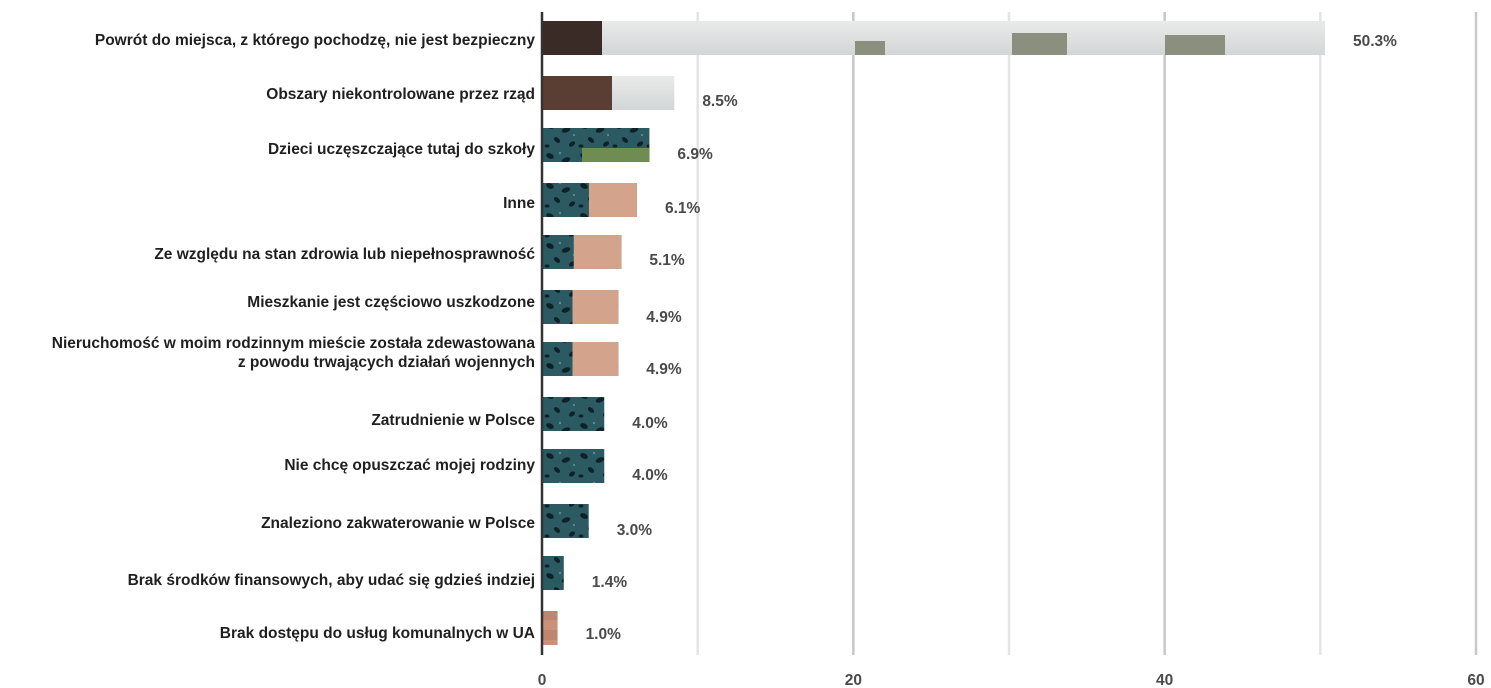 The width and height of the screenshot is (1491, 688). Describe the element at coordinates (1475, 680) in the screenshot. I see `x-tick-label: 60` at that location.